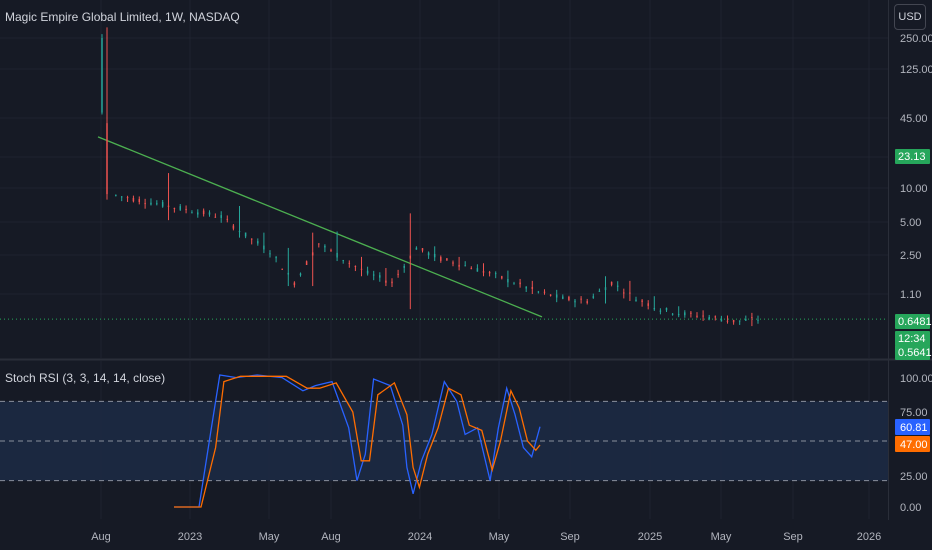 The image size is (932, 550). I want to click on rsi-tick-label: 100.00, so click(916, 379).